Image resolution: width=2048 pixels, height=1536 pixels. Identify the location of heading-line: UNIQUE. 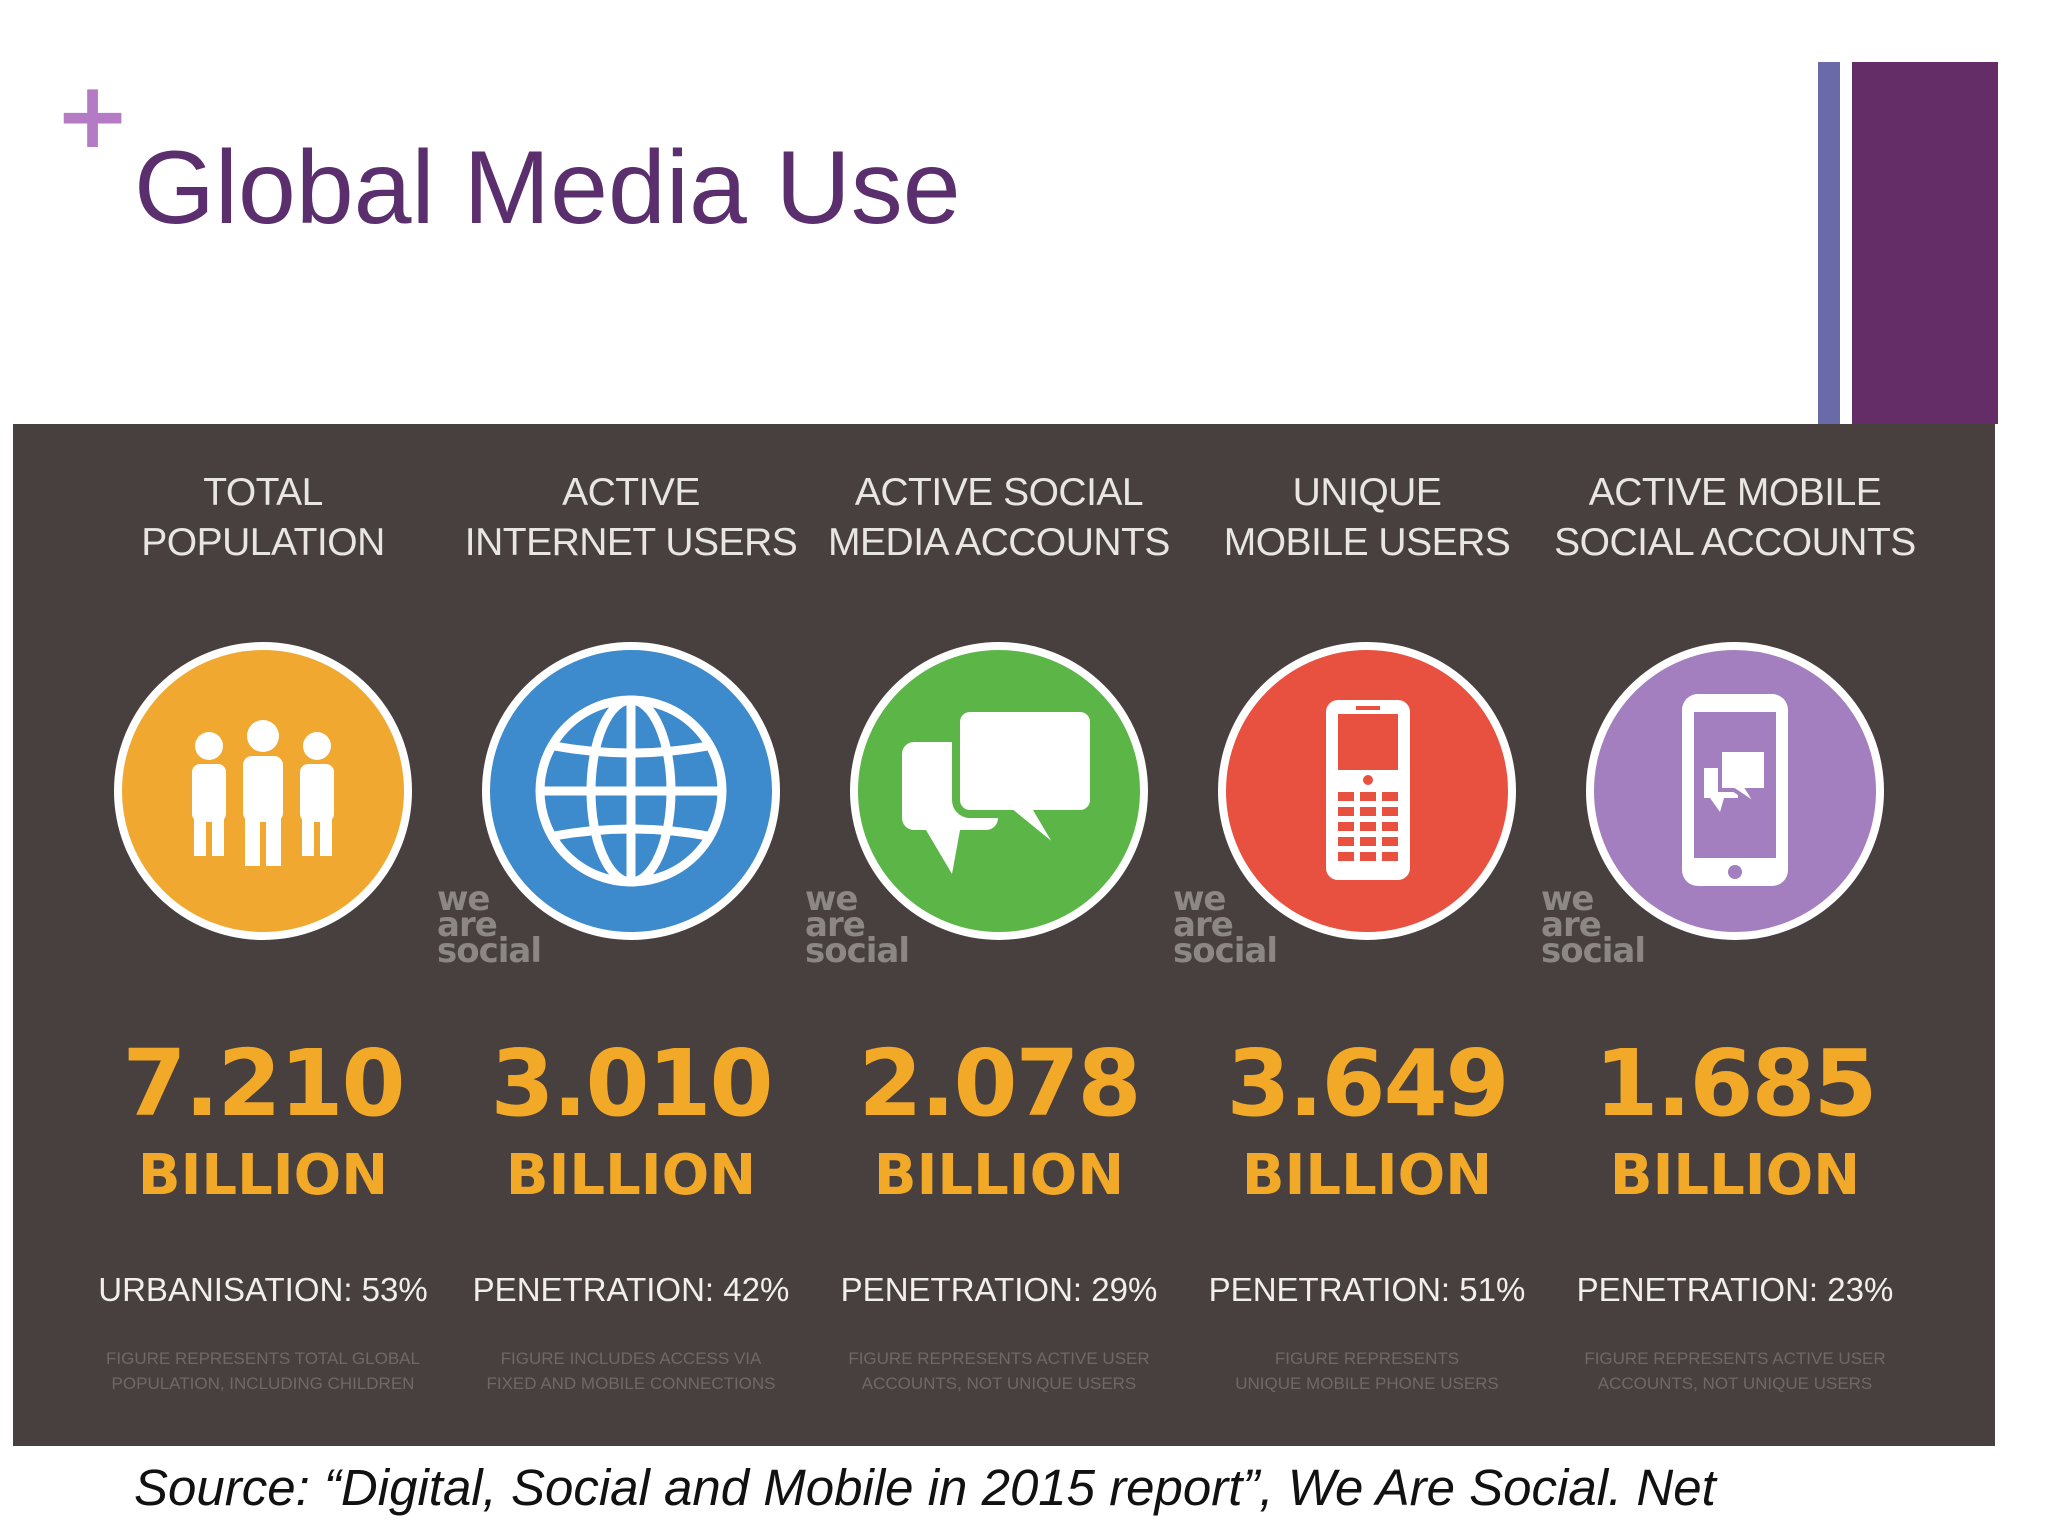
(1367, 492).